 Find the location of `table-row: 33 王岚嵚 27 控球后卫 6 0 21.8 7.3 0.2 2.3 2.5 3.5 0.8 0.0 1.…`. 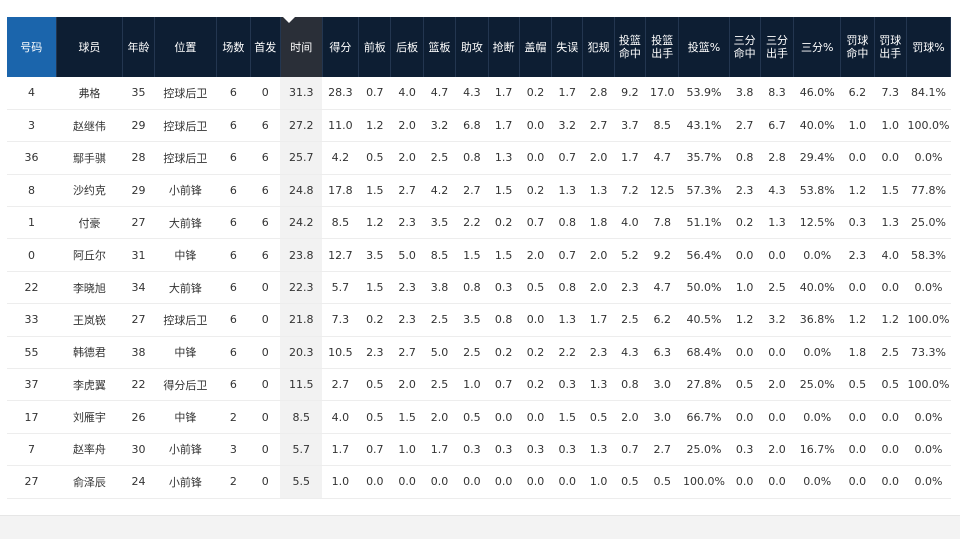

table-row: 33 王岚嵚 27 控球后卫 6 0 21.8 7.3 0.2 2.3 2.5 3.5 0.8 0.0 1.… is located at coordinates (479, 320).